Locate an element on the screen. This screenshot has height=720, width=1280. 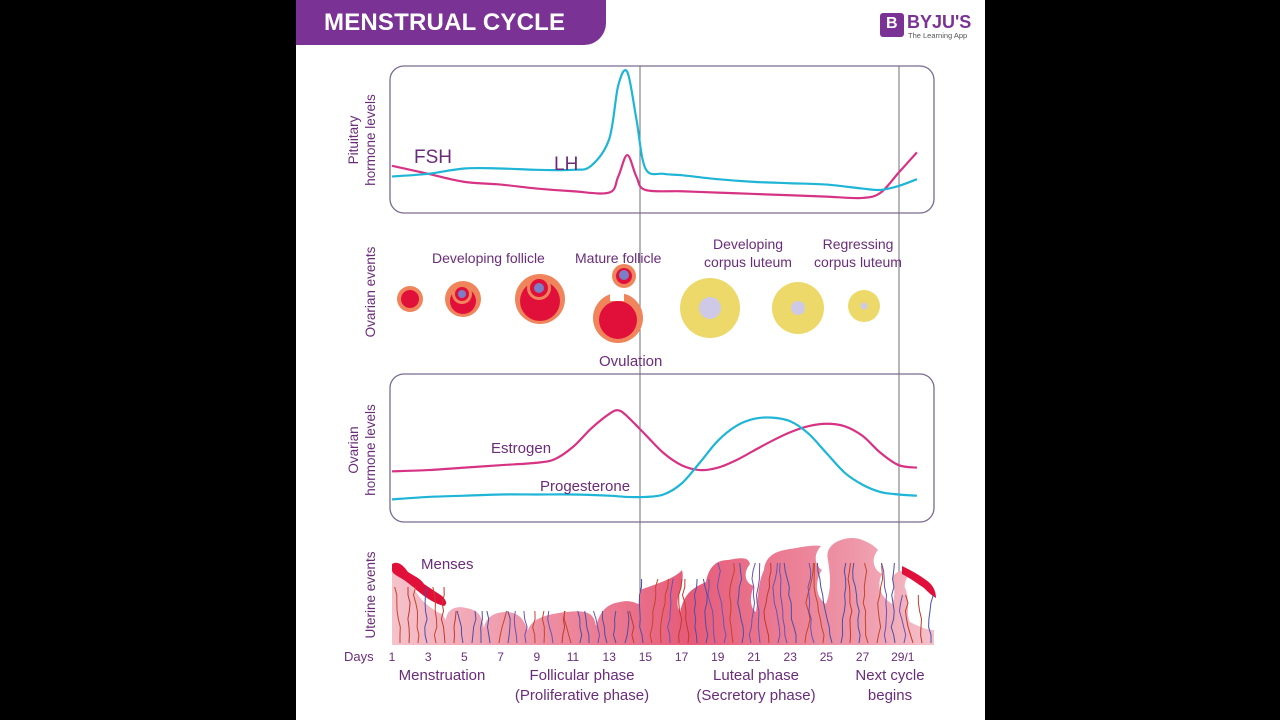
pituitary-curves is located at coordinates (654, 134).